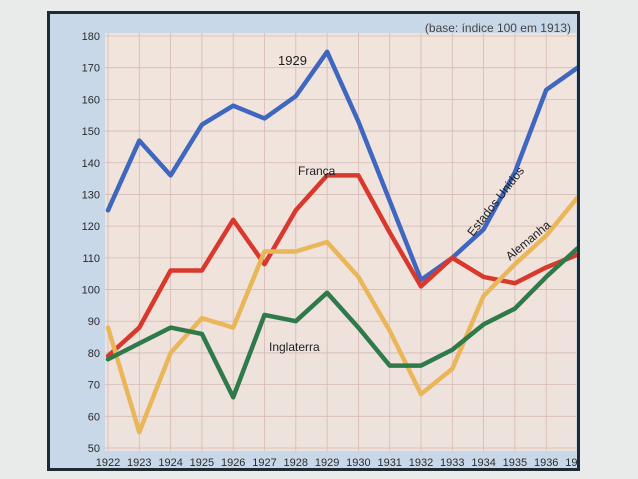 The height and width of the screenshot is (479, 638). Describe the element at coordinates (91, 259) in the screenshot. I see `y-tick-label: 110` at that location.